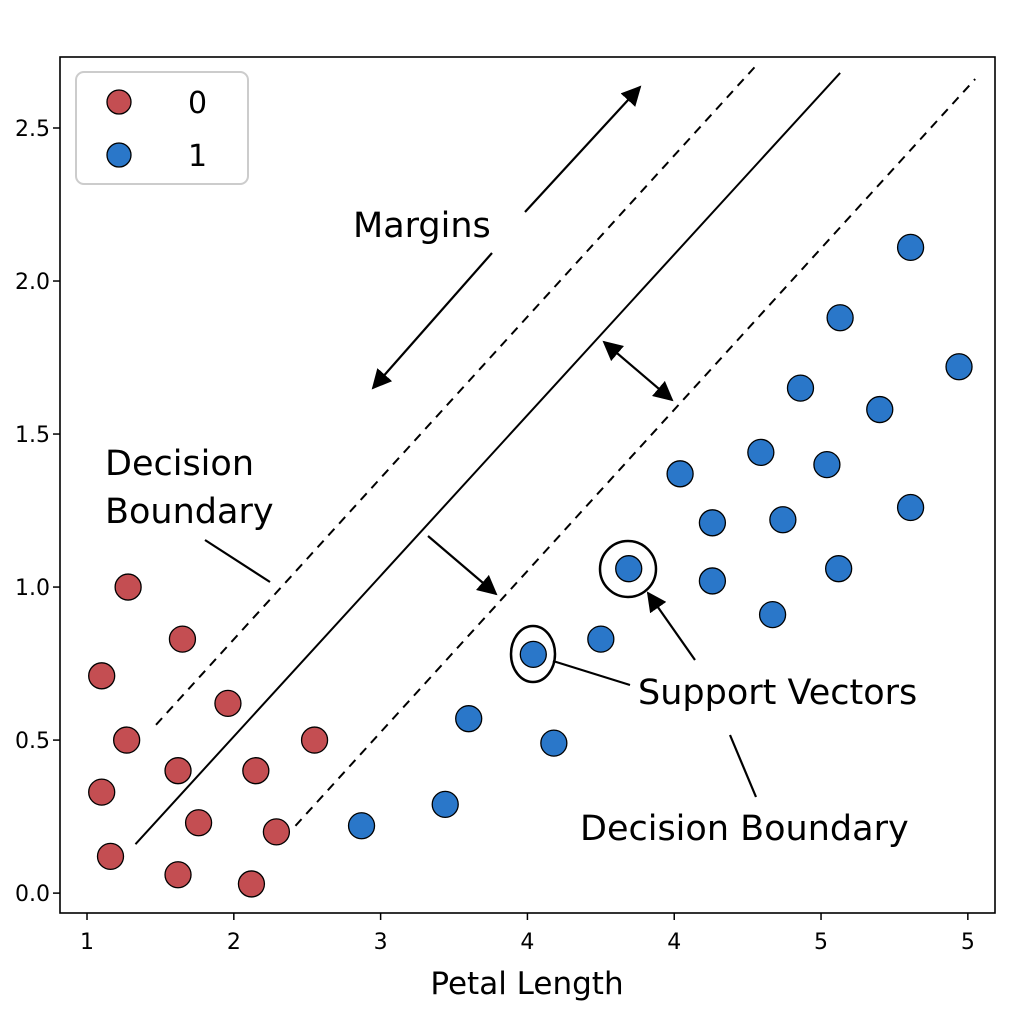 The height and width of the screenshot is (1024, 1024). What do you see at coordinates (32, 435) in the screenshot?
I see `y-tick-label: 1.5` at bounding box center [32, 435].